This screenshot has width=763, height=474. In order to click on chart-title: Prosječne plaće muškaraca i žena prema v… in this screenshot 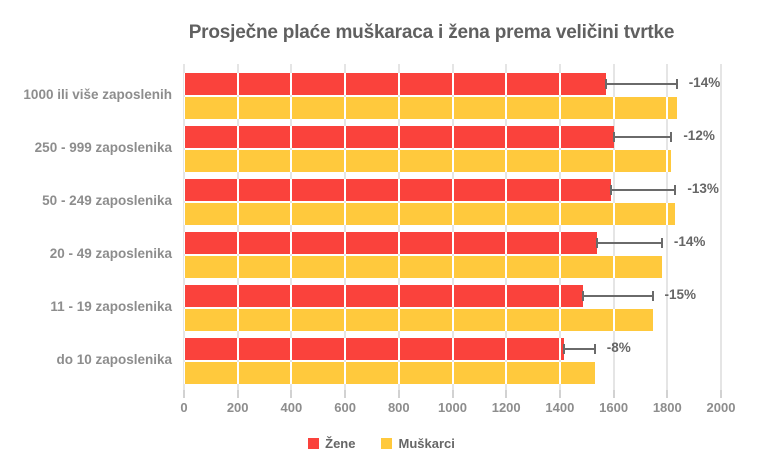, I will do `click(431, 32)`.